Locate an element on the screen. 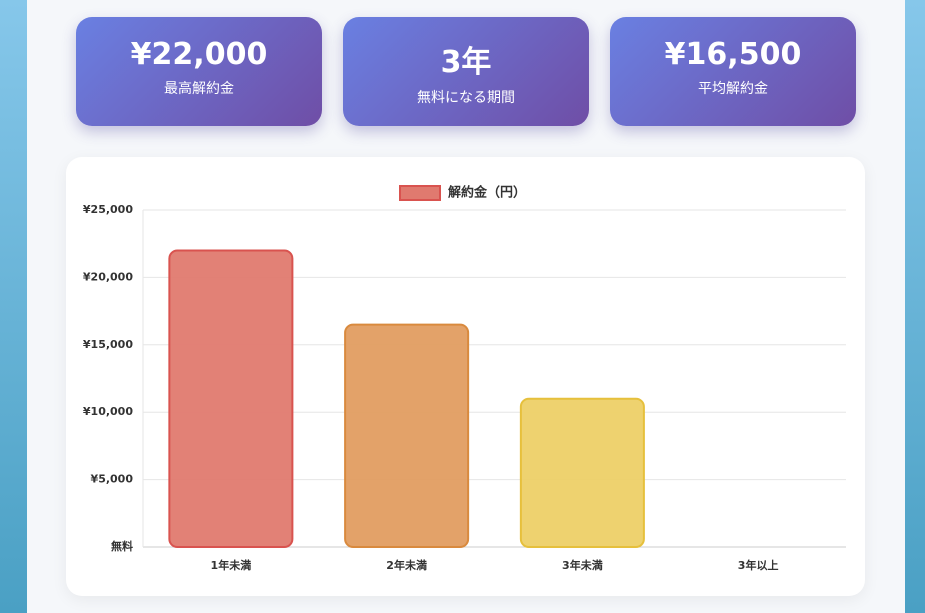 This screenshot has height=613, width=925. x-tick-label: 3年未満 is located at coordinates (582, 565).